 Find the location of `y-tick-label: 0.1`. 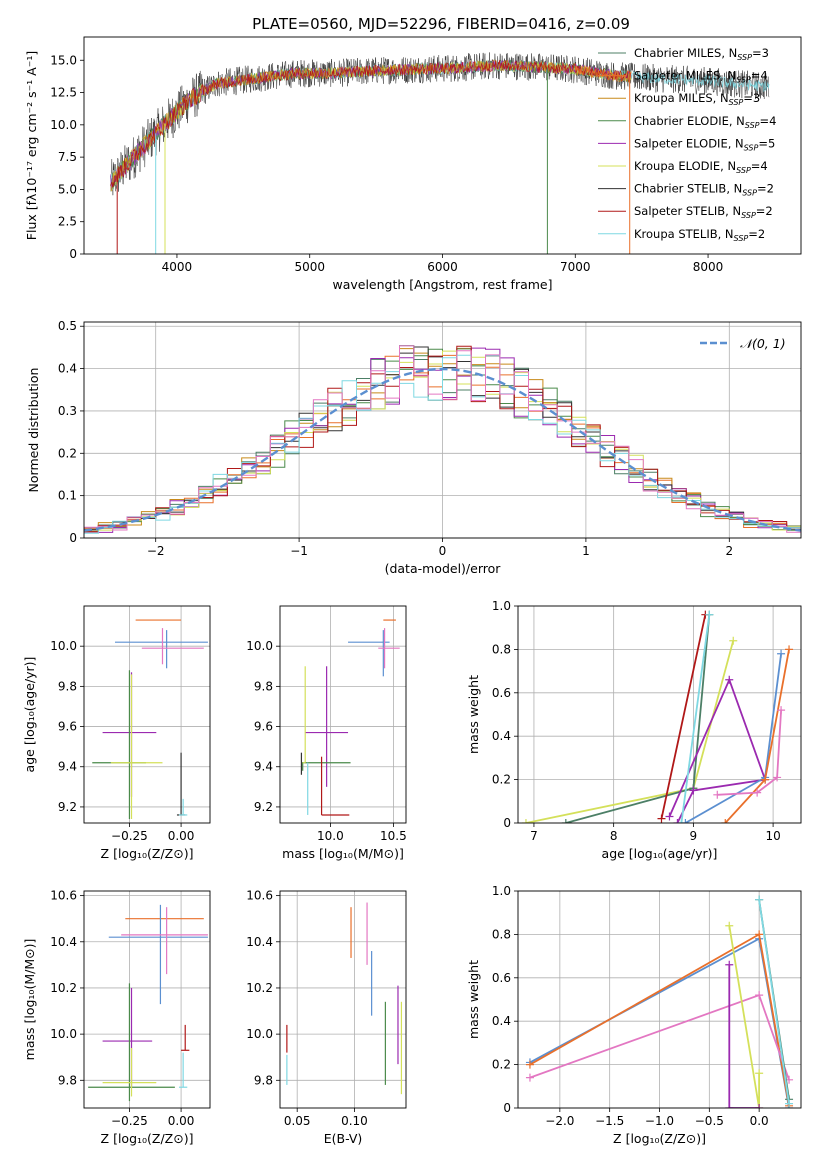

y-tick-label: 0.1 is located at coordinates (67, 496).